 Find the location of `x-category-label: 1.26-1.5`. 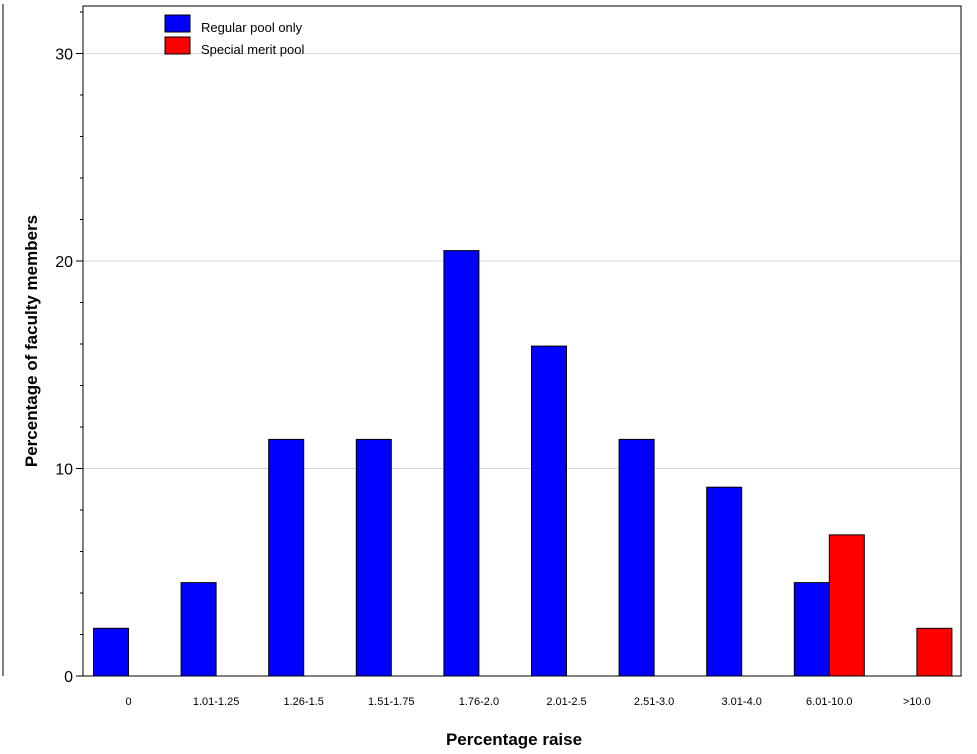

x-category-label: 1.26-1.5 is located at coordinates (304, 702).